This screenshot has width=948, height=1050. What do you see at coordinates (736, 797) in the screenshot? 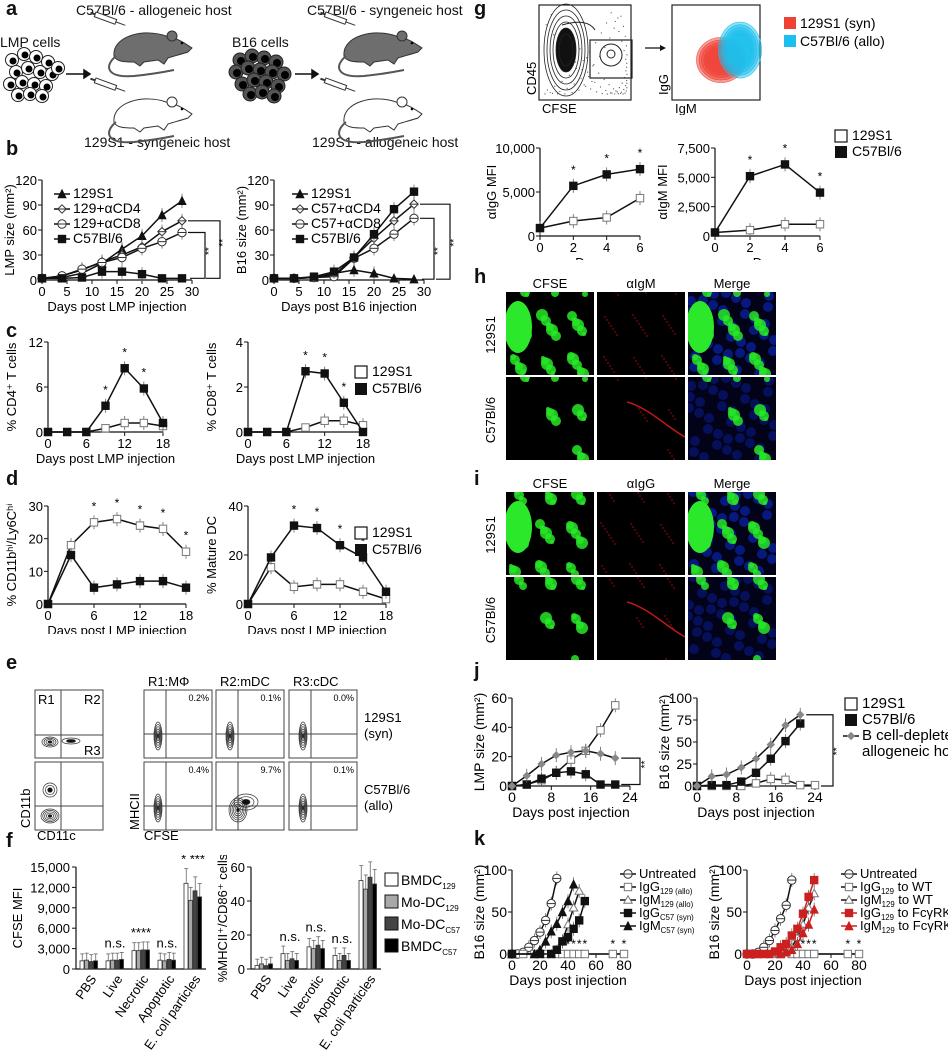
I see `x-tick-label: 8` at bounding box center [736, 797].